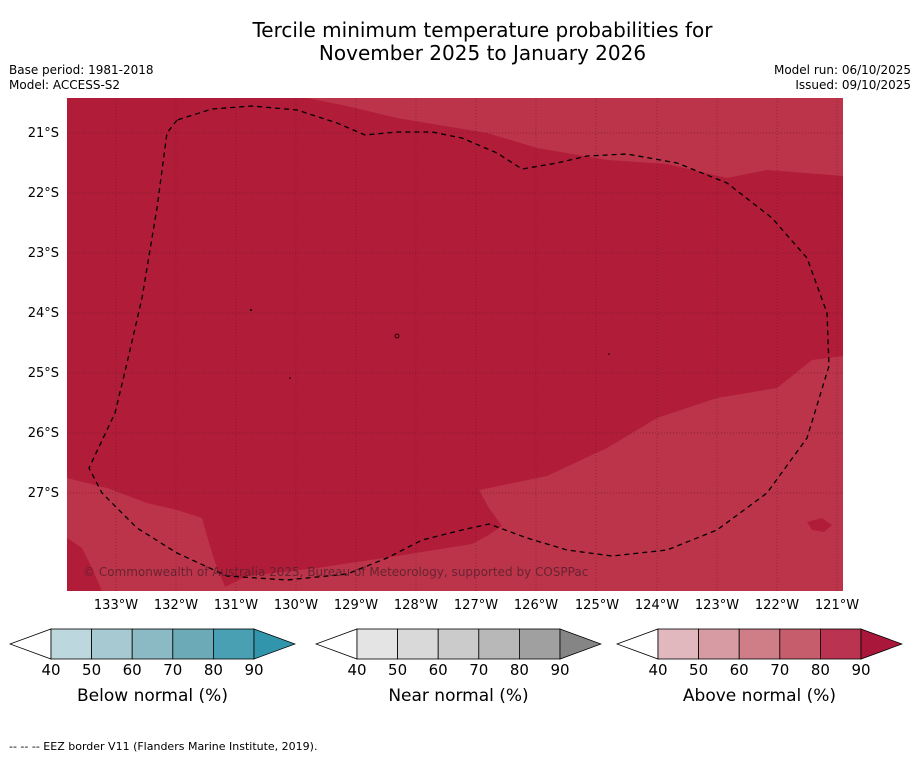 This screenshot has height=758, width=919. What do you see at coordinates (43, 493) in the screenshot?
I see `lat-label: 27°S` at bounding box center [43, 493].